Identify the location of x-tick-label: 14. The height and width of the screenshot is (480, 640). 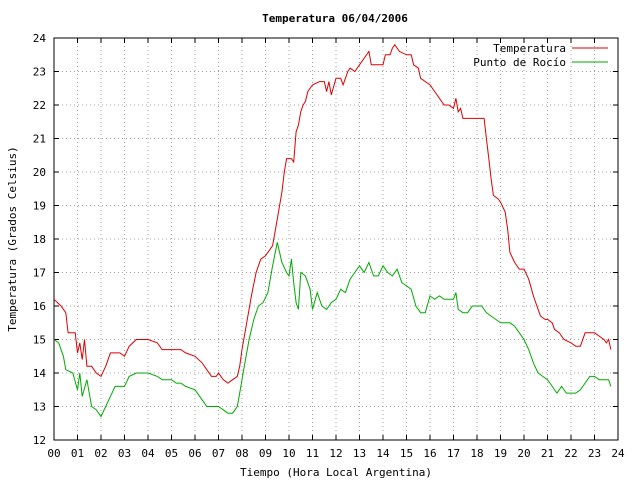
(383, 453).